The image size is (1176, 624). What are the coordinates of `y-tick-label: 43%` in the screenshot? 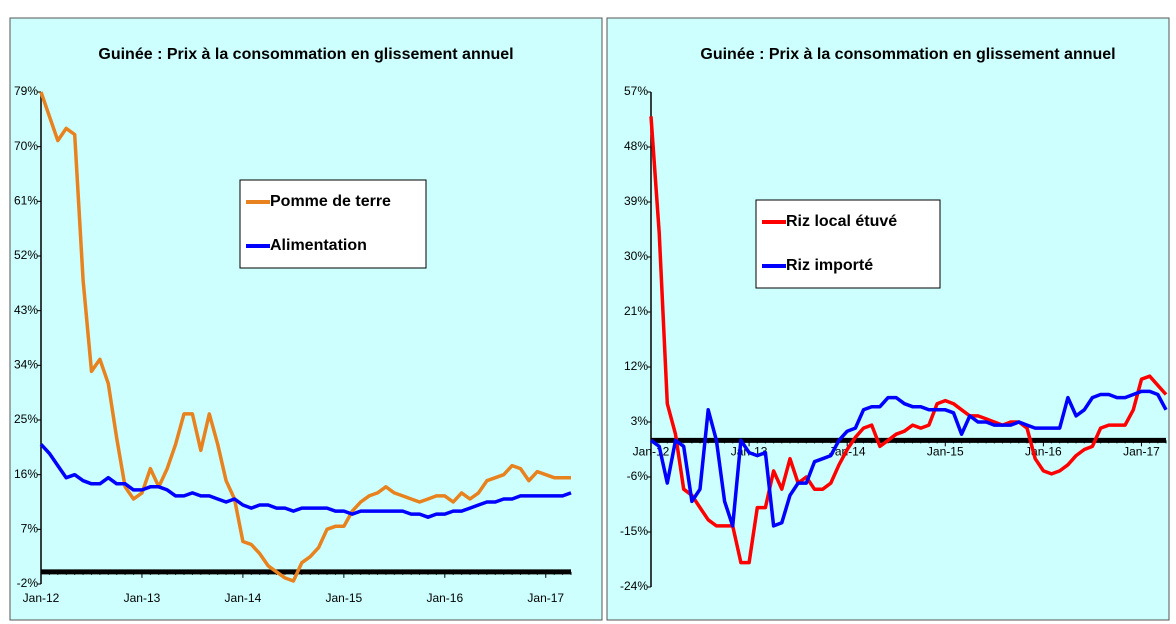 It's located at (26, 310).